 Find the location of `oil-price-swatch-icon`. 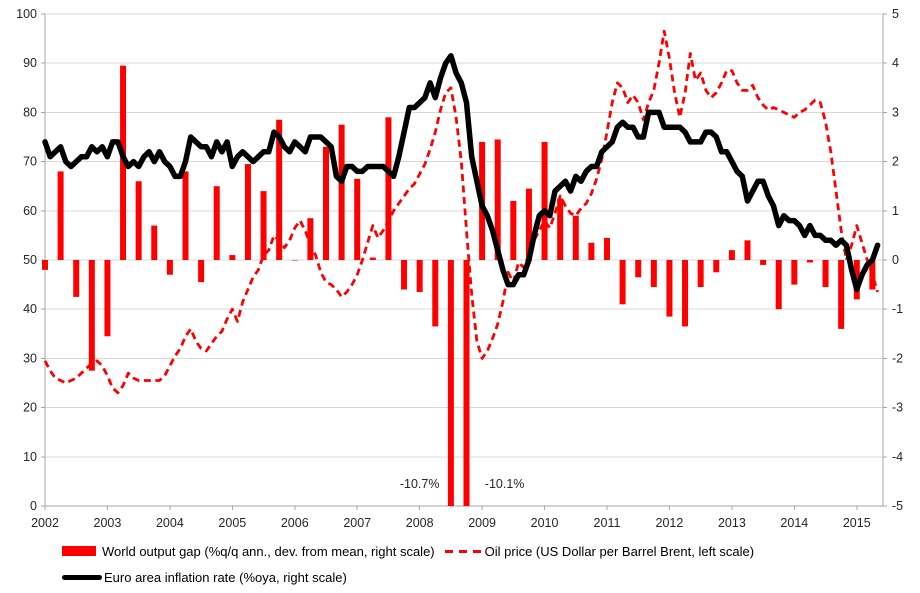

oil-price-swatch-icon is located at coordinates (464, 551).